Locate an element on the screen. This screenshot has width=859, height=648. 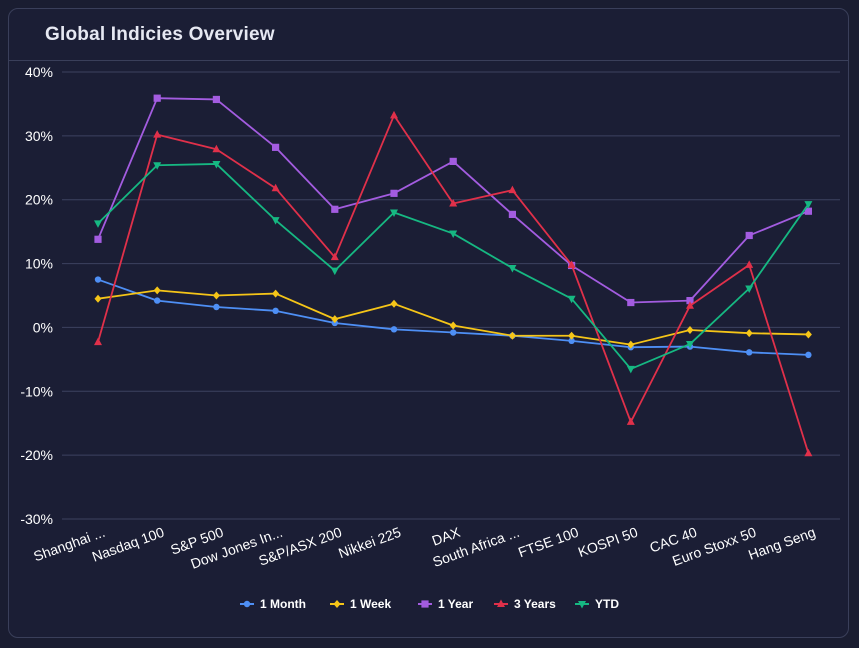
chart-title: Global Indicies Overview is located at coordinates (160, 34).